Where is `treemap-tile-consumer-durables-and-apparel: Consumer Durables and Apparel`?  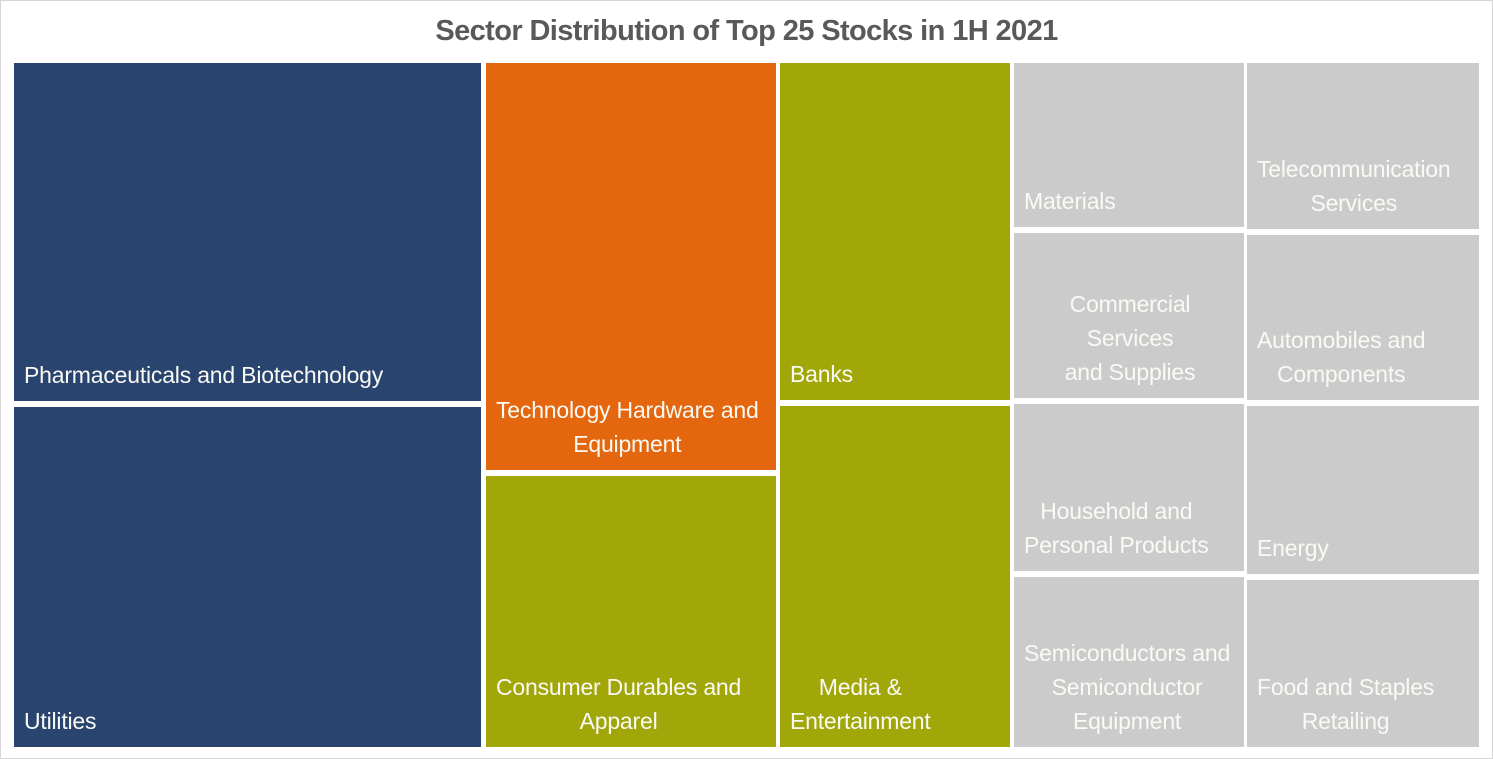
treemap-tile-consumer-durables-and-apparel: Consumer Durables and Apparel is located at coordinates (631, 611).